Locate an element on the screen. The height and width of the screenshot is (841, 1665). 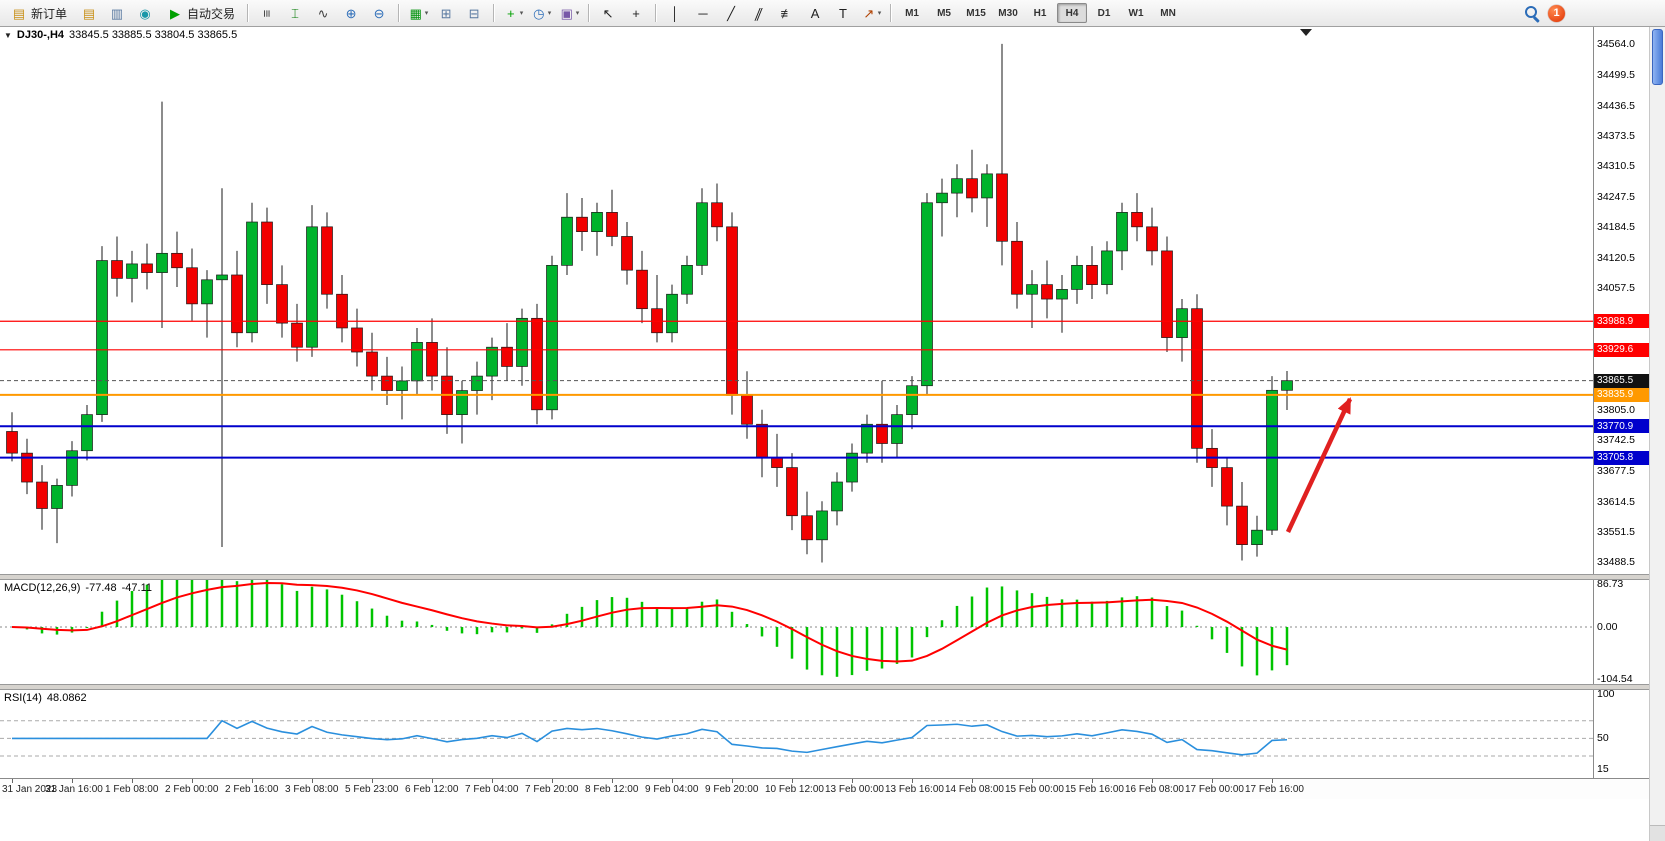
new-chart-button: ▦ ▾ is located at coordinates (418, 13).